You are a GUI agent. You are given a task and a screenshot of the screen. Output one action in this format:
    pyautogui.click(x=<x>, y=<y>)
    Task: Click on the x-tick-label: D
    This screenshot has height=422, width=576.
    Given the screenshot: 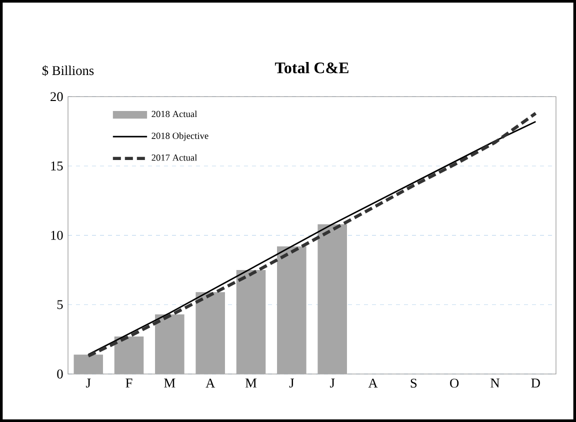 What is the action you would take?
    pyautogui.click(x=535, y=383)
    